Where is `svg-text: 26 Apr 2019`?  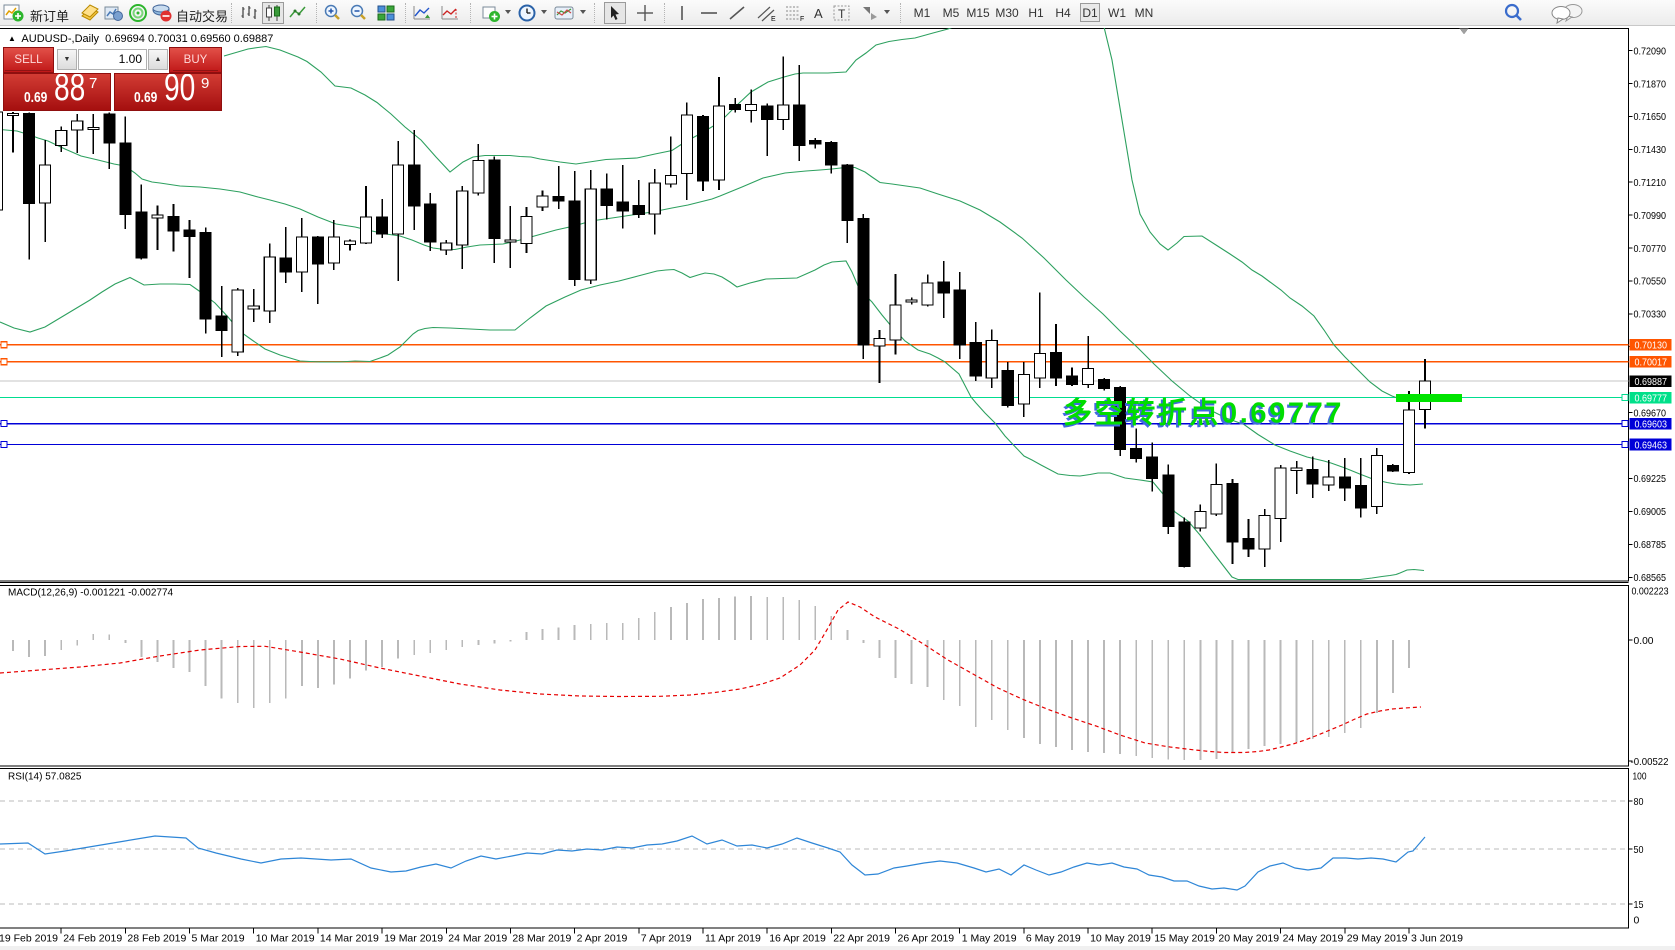
svg-text: 26 Apr 2019 is located at coordinates (926, 939).